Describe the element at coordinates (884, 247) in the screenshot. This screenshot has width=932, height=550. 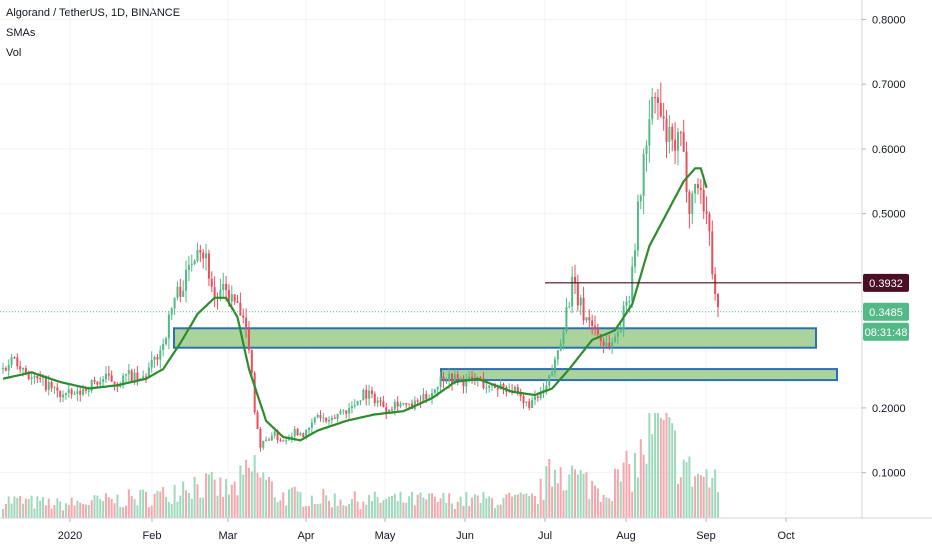
I see `price-axis: 0.8000 0.7000 0.6000 0.5000 0.2000 0.1000` at that location.